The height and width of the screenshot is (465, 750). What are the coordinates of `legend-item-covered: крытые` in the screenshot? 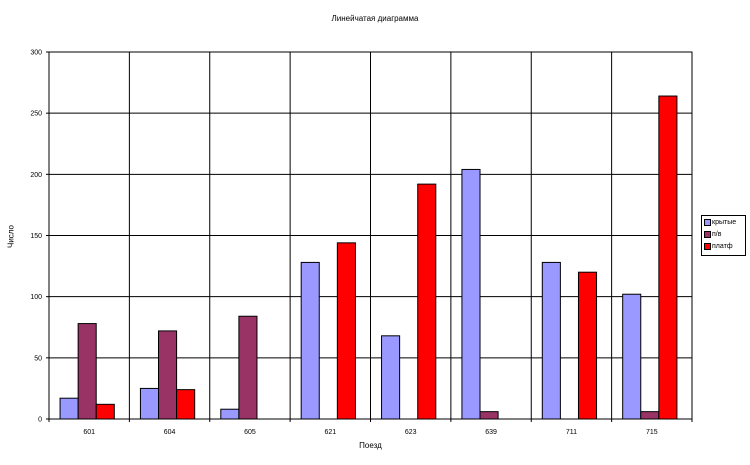 It's located at (723, 222).